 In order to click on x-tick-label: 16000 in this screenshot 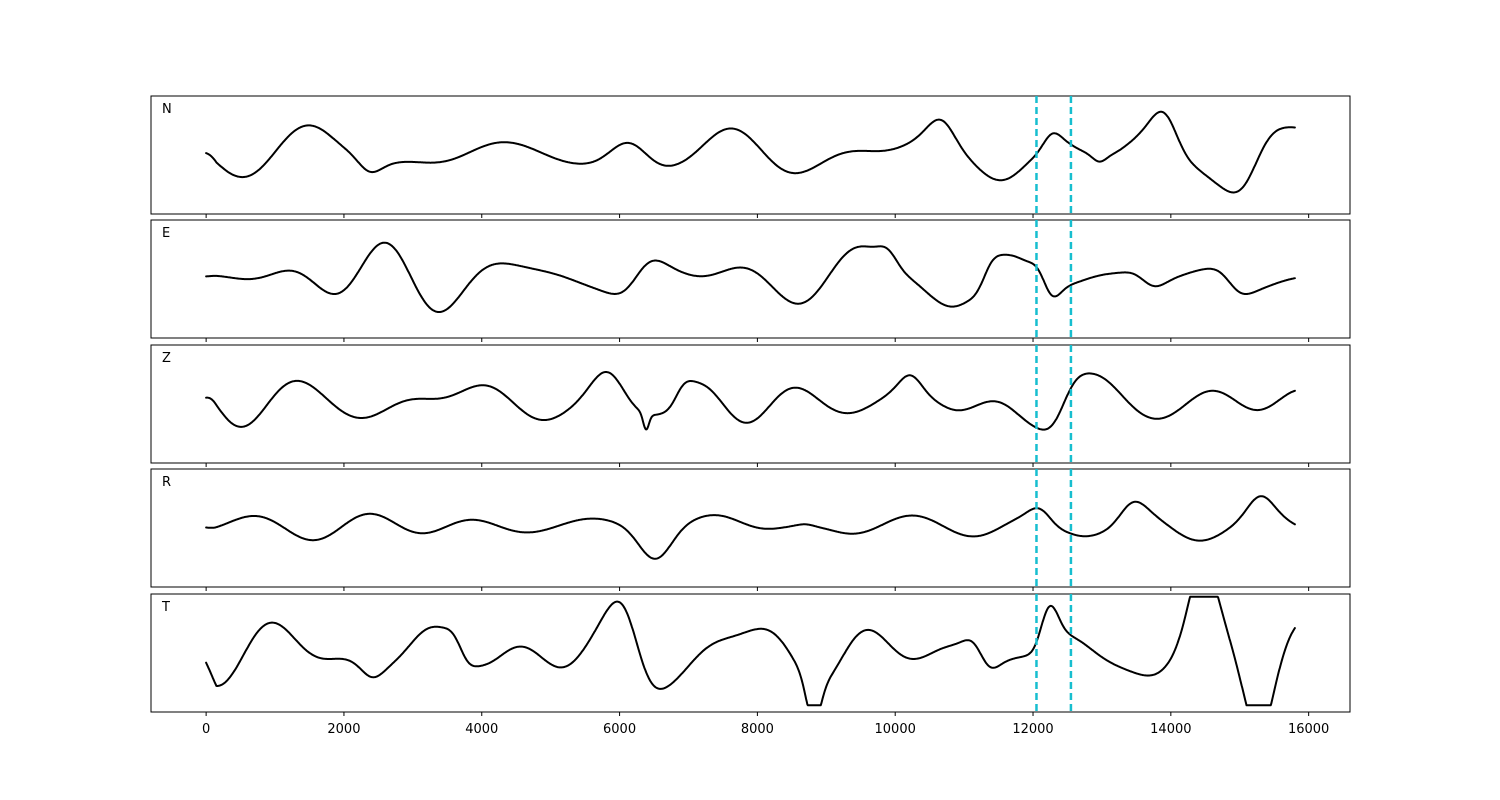, I will do `click(1308, 729)`.